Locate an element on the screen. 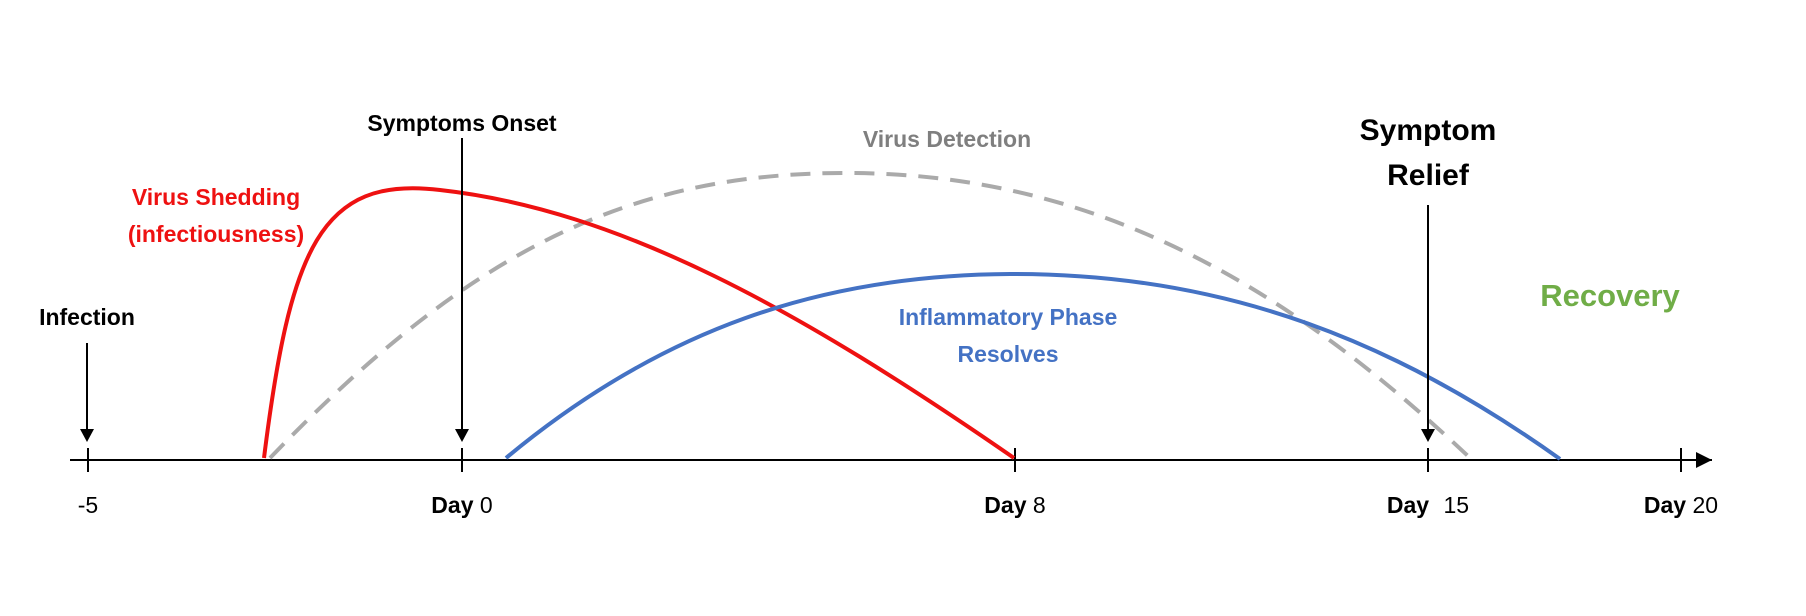 This screenshot has height=616, width=1806. tick-label-m5-value: -5 is located at coordinates (88, 505).